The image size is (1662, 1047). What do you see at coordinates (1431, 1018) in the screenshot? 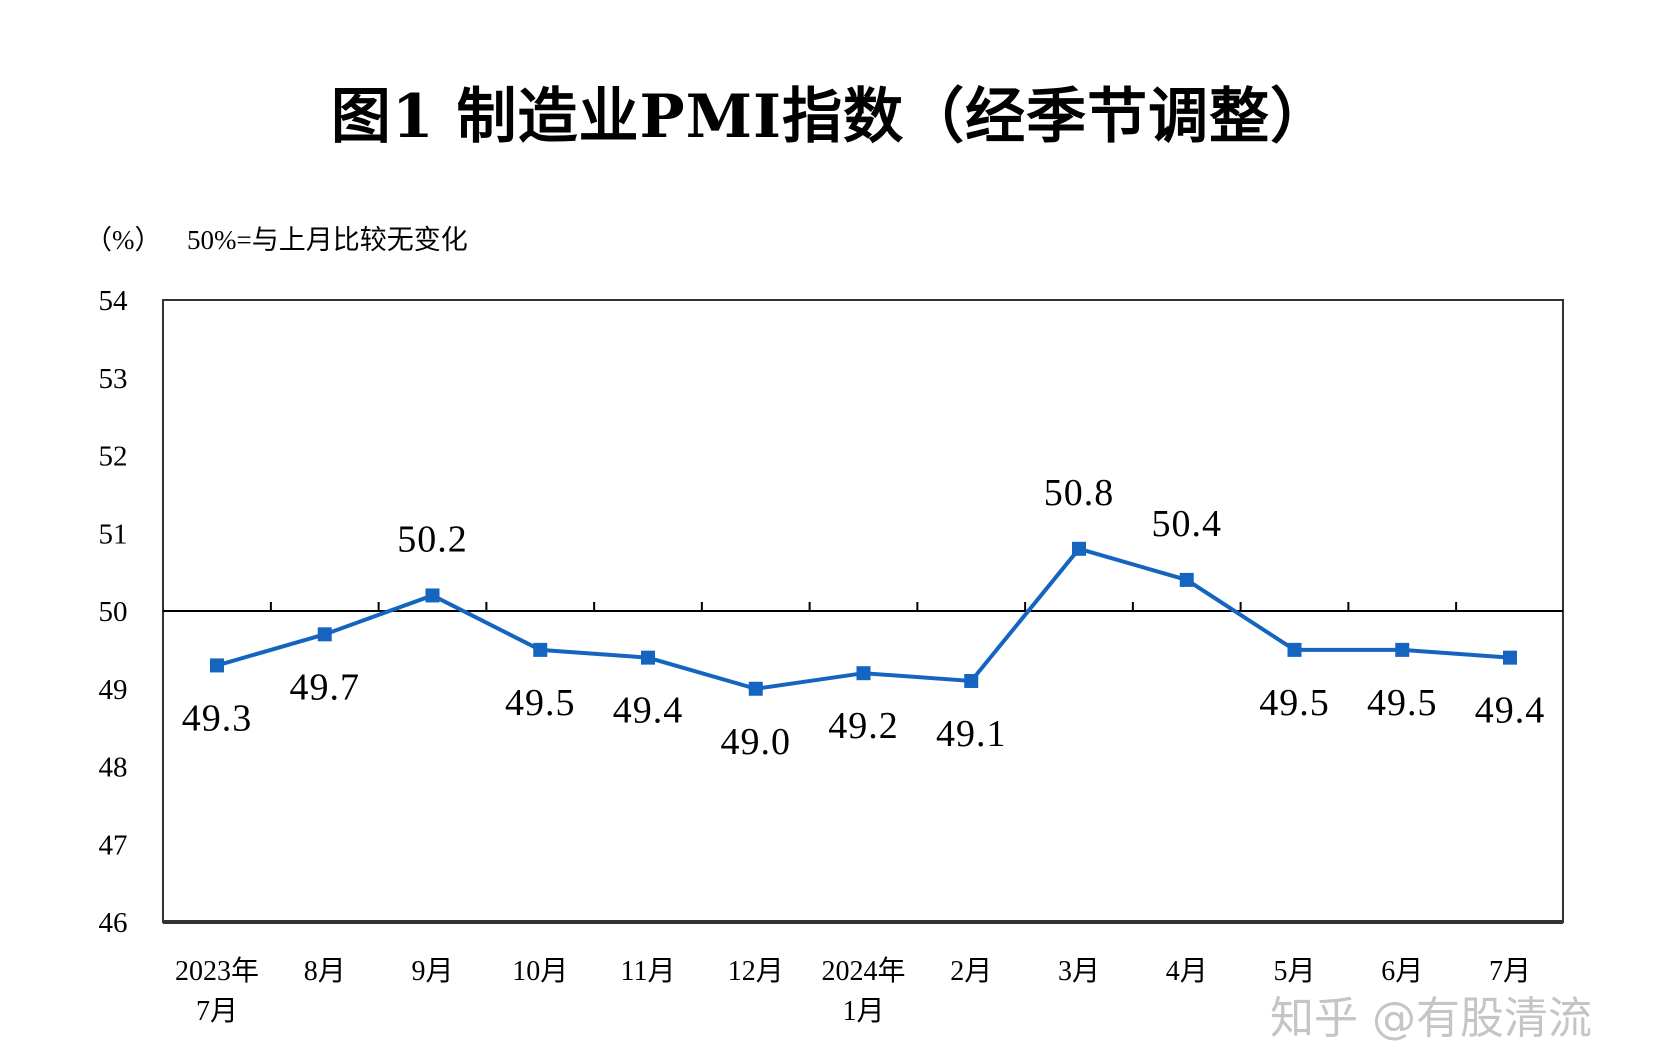
I see `watermark: 知乎 @有股清流` at bounding box center [1431, 1018].